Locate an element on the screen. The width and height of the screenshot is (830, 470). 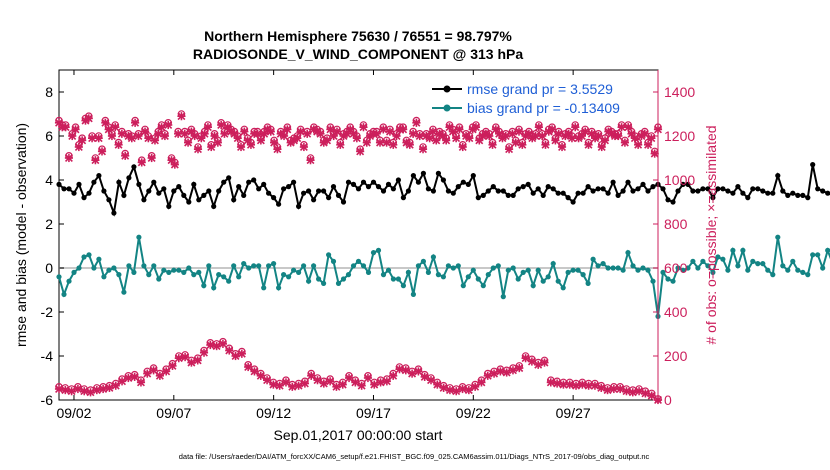
y-left-tick-label: -4 is located at coordinates (47, 356).